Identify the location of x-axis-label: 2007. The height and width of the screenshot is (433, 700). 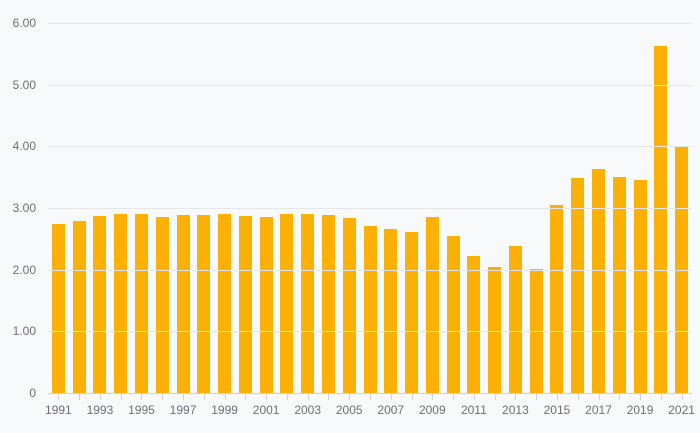
(391, 410).